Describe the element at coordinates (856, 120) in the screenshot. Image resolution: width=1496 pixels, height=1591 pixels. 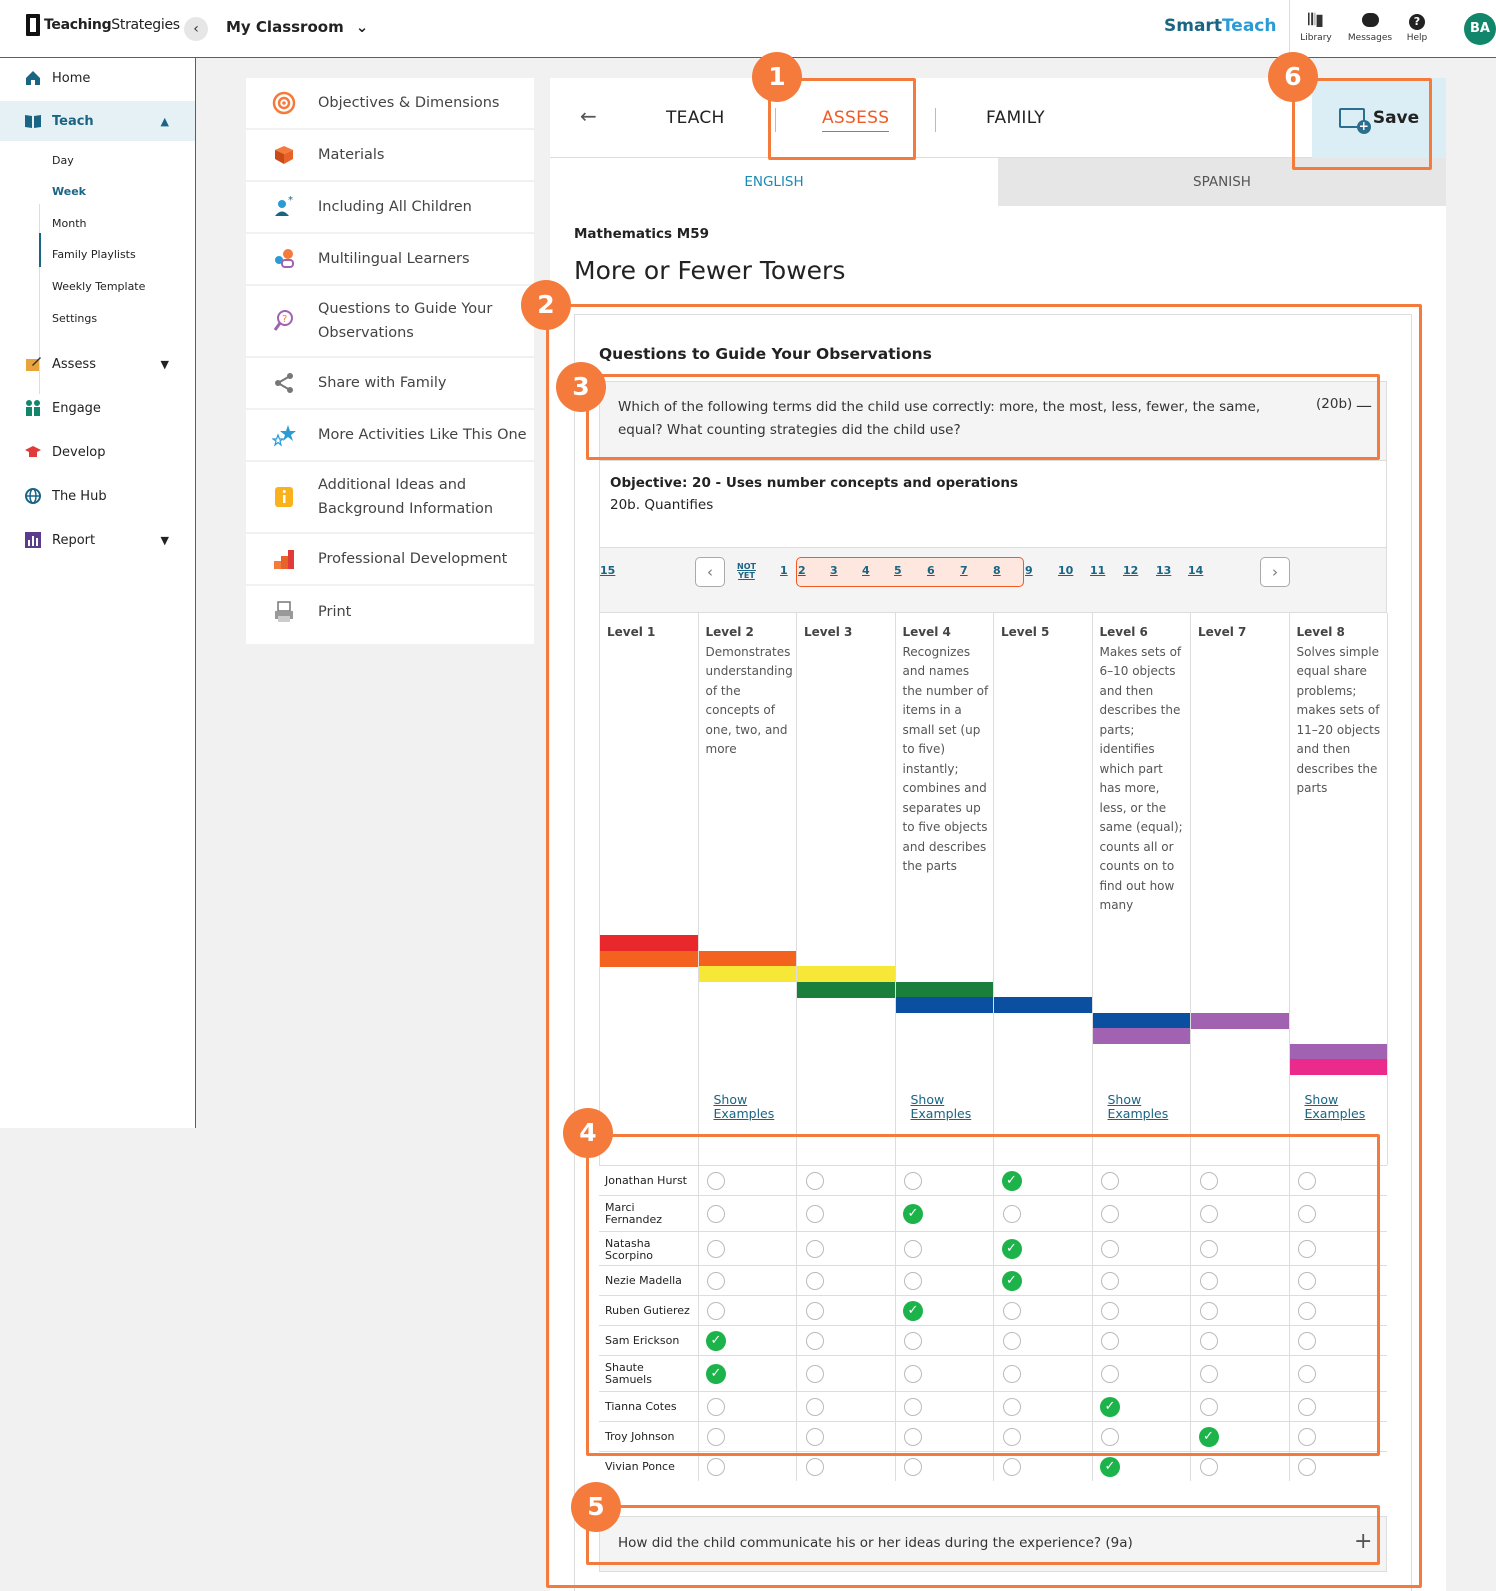
I see `tab-assess: ASSESS` at that location.